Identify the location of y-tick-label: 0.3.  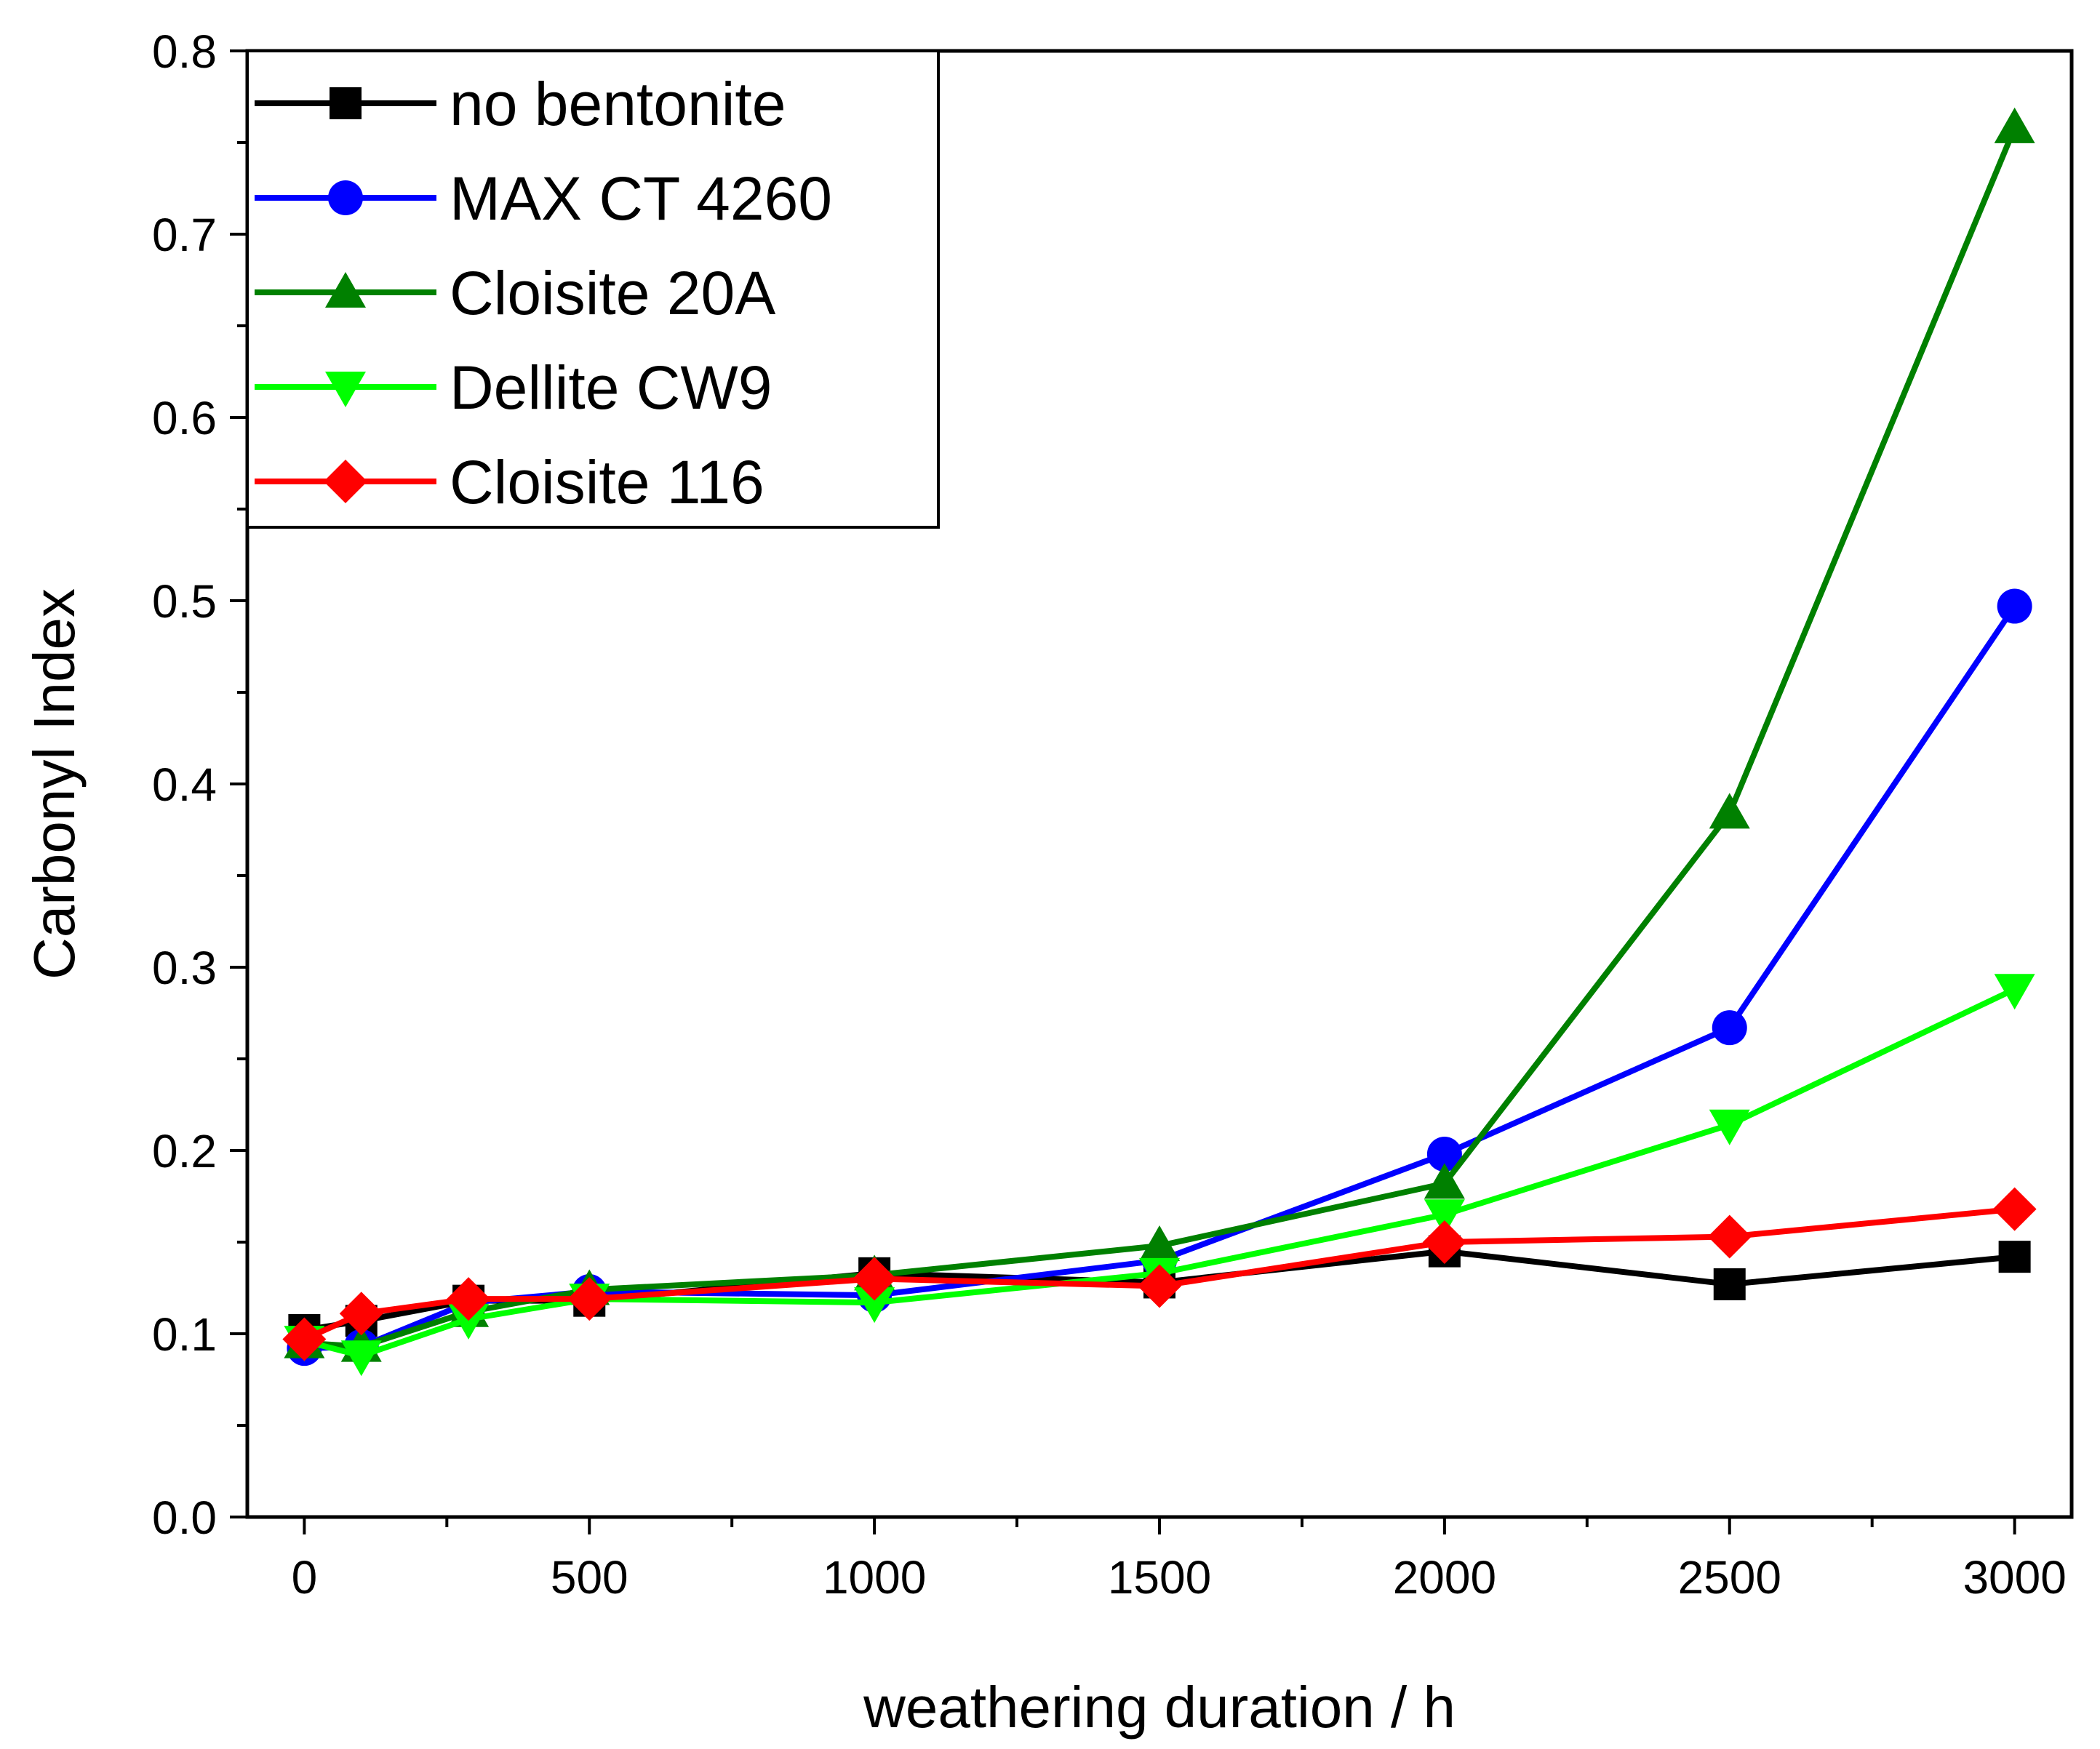
(184, 968).